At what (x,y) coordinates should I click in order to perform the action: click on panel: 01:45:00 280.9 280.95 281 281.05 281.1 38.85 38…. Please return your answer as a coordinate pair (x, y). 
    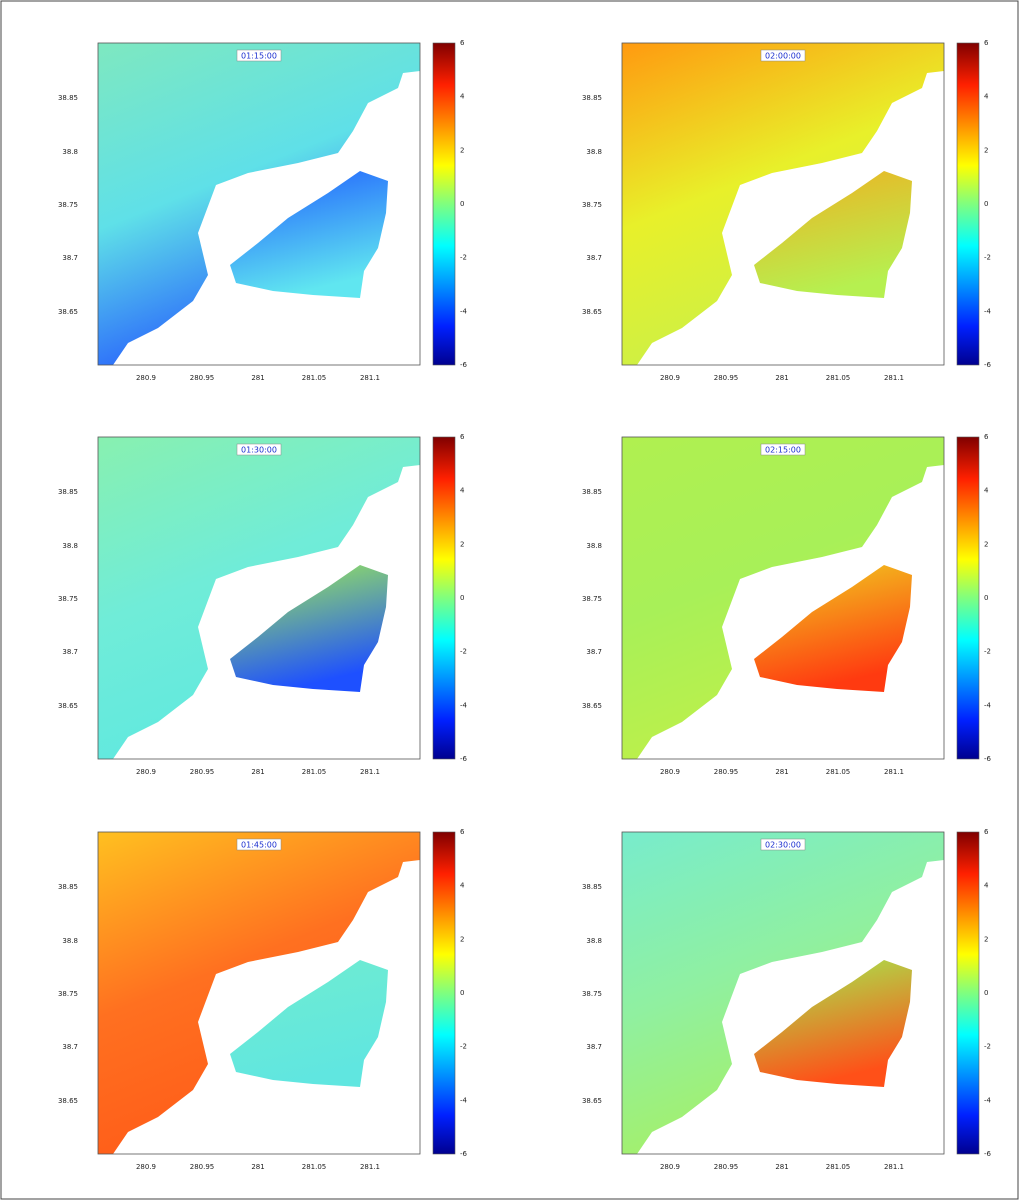
    Looking at the image, I should click on (263, 999).